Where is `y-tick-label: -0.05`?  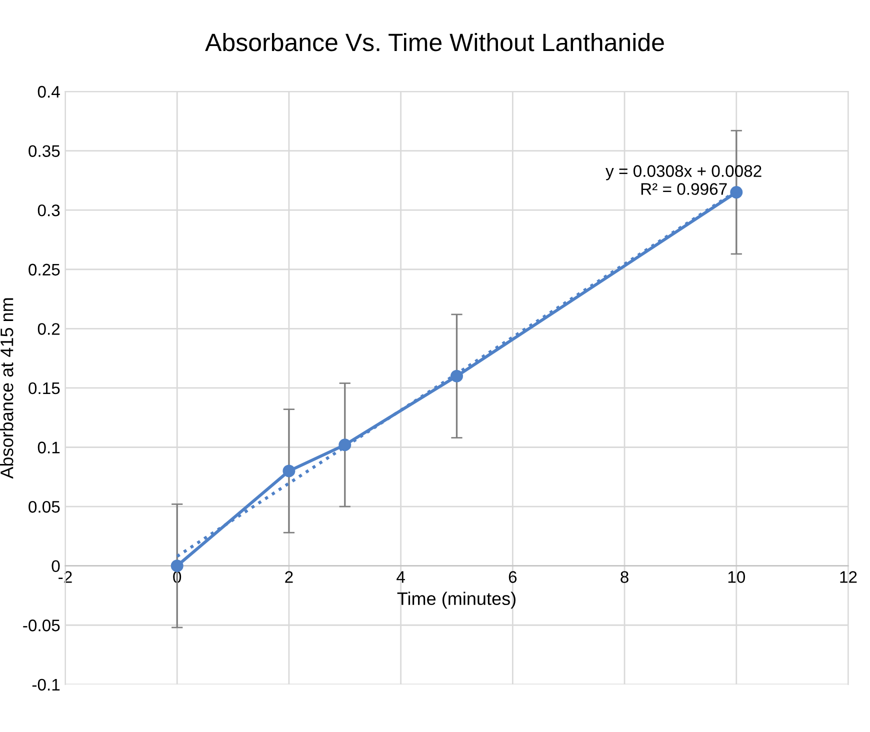 y-tick-label: -0.05 is located at coordinates (41, 626).